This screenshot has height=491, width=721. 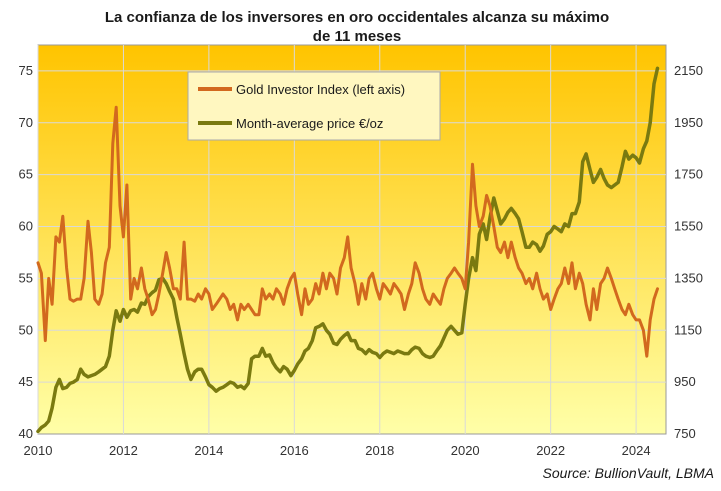 I want to click on right-axis-tick-label: 1950, so click(x=688, y=122).